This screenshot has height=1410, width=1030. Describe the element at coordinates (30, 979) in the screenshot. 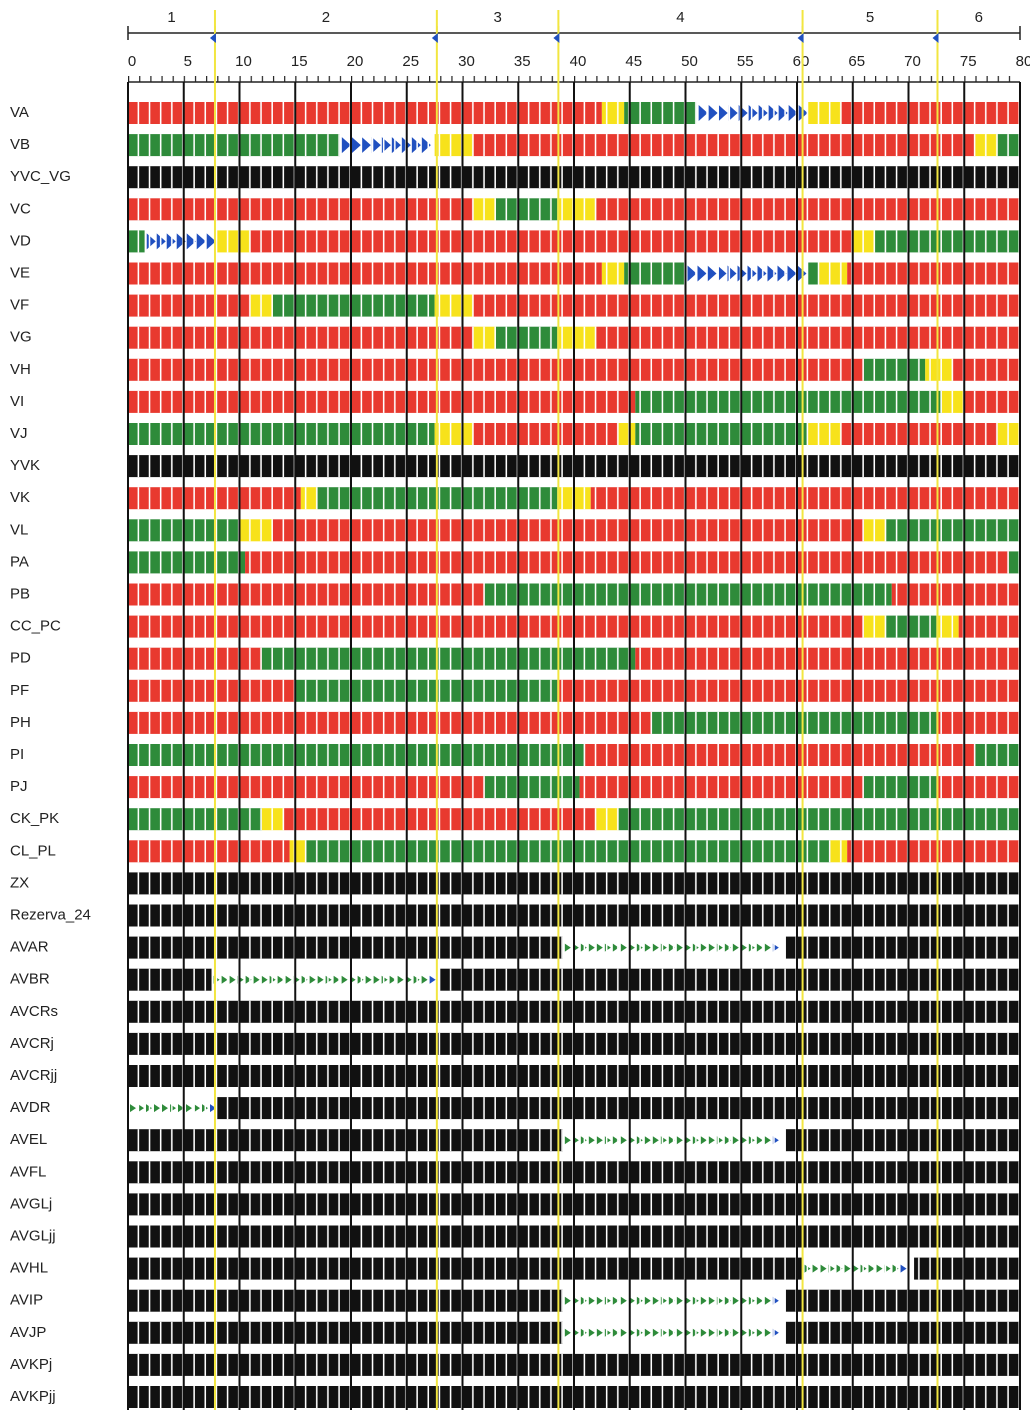

I see `row-label: AVBR` at that location.